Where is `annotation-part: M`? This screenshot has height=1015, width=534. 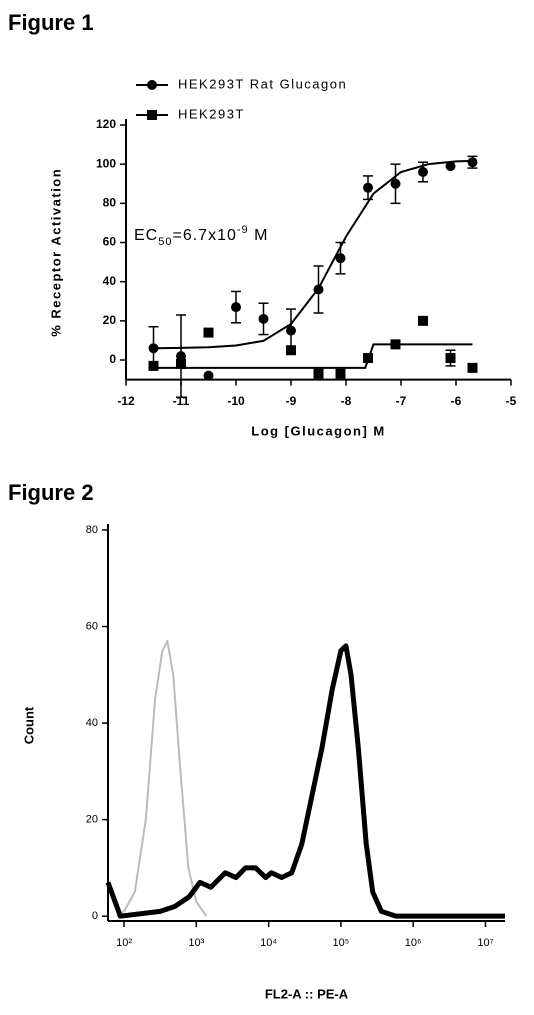 annotation-part: M is located at coordinates (259, 235).